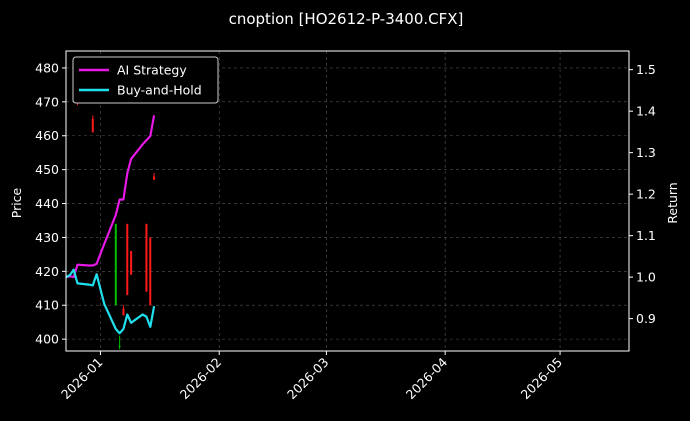 The width and height of the screenshot is (690, 421). I want to click on y-axis-ticks: 400 410 420 430 440 450 460 470 480, so click(50, 203).